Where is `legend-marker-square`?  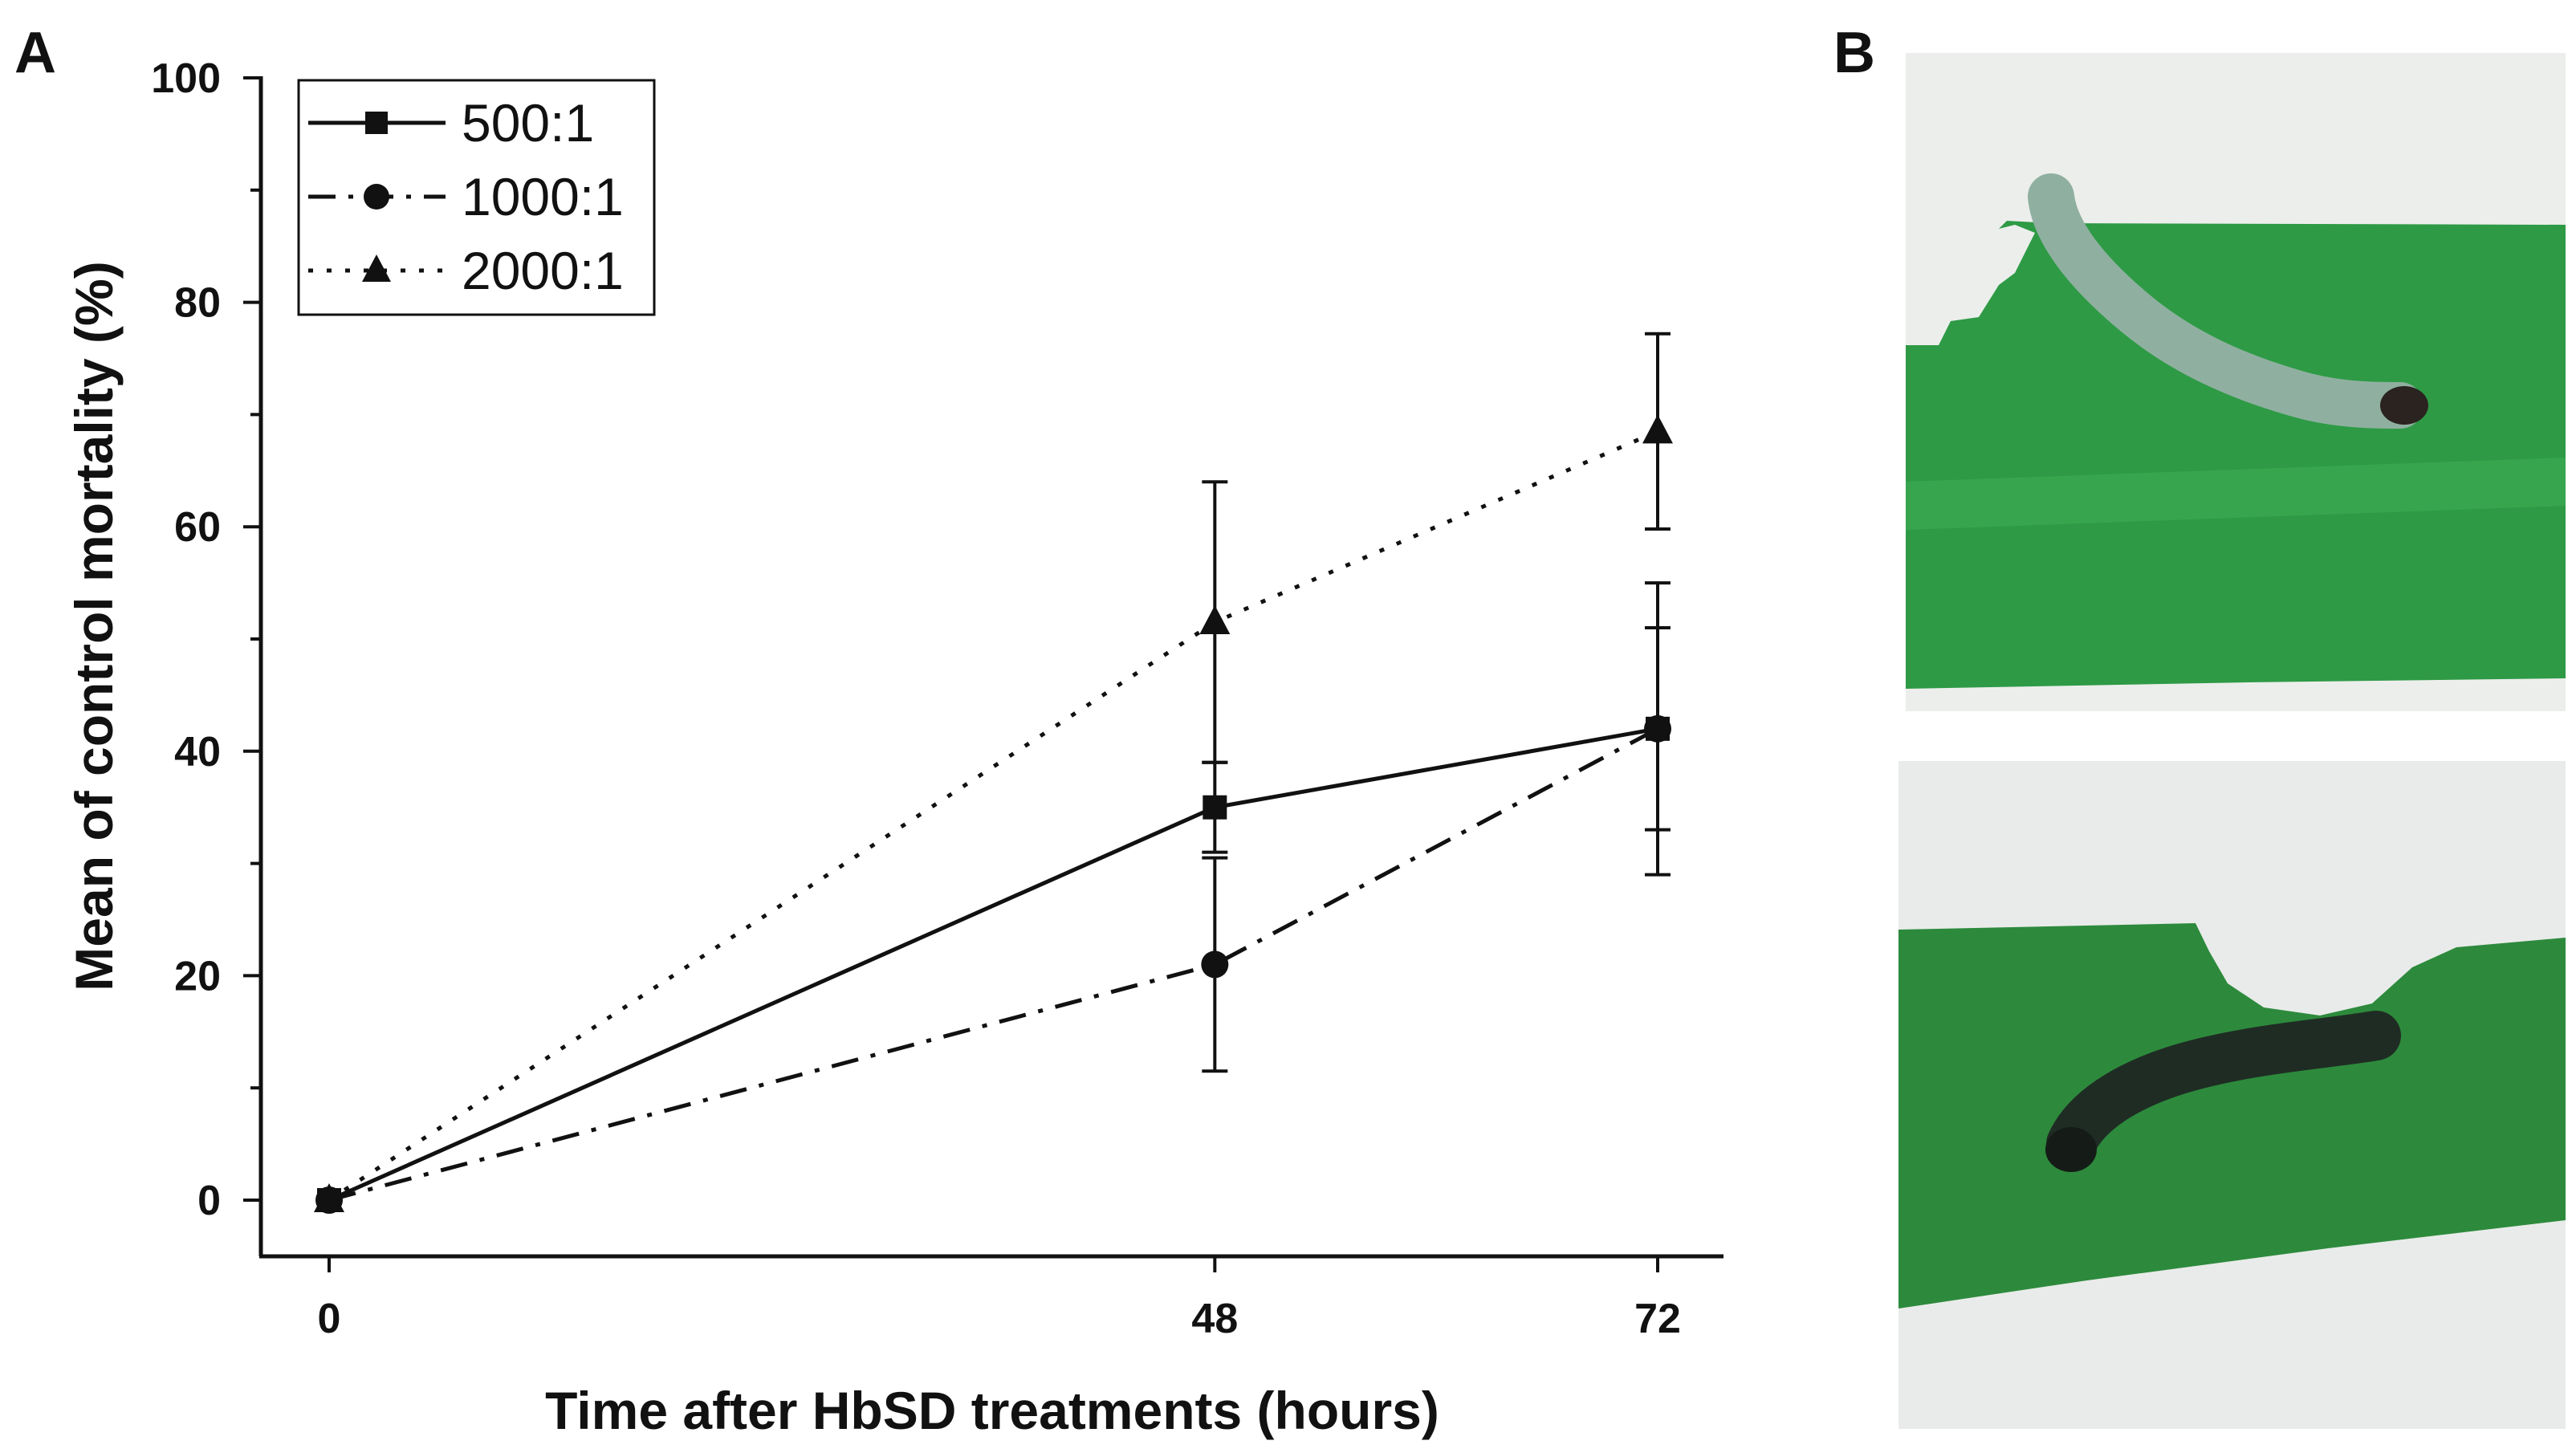 legend-marker-square is located at coordinates (376, 123).